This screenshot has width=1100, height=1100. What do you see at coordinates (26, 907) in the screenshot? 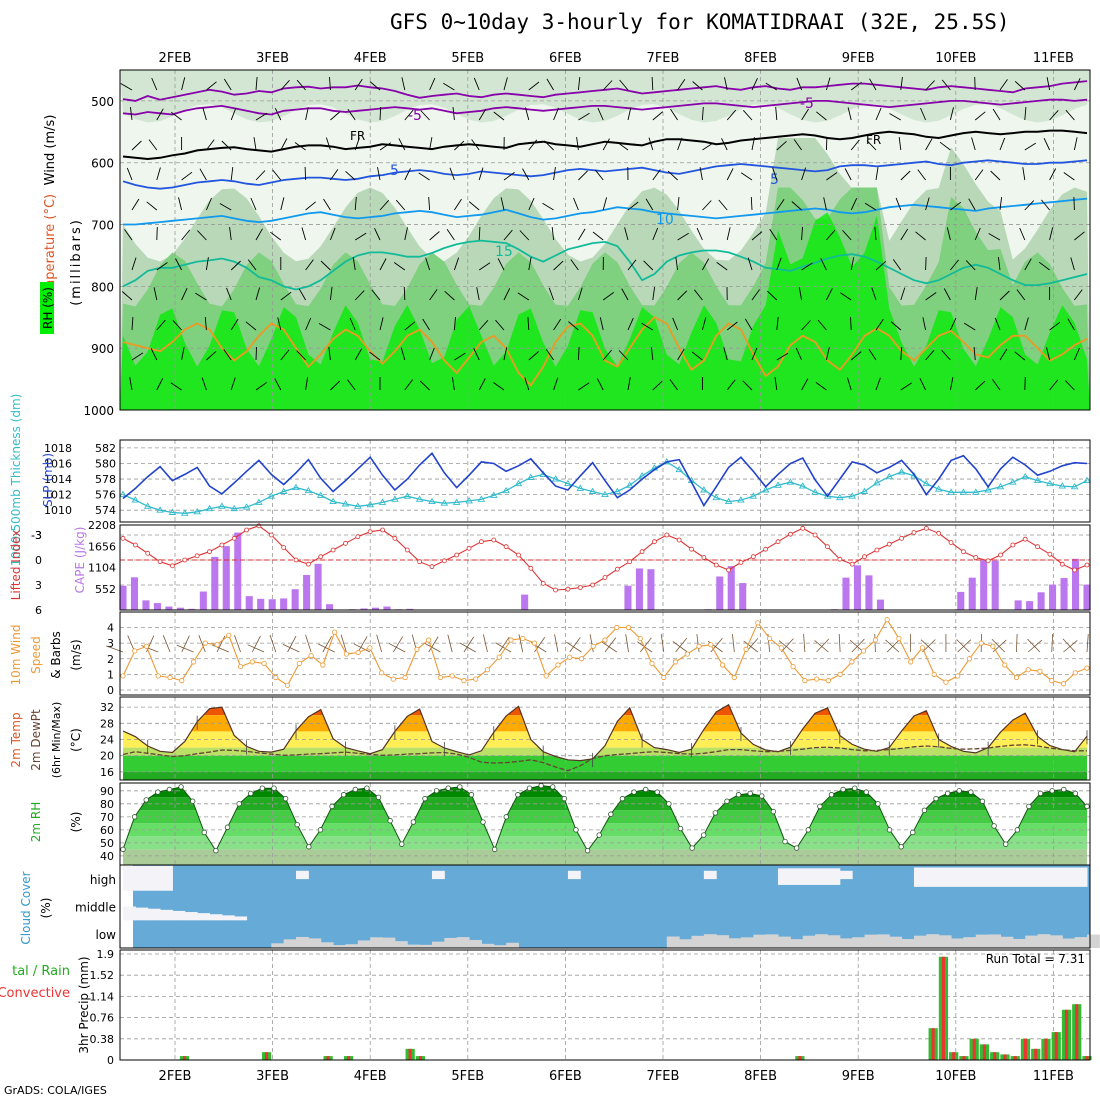
I see `ylabel-cloud: Cloud Cover` at bounding box center [26, 907].